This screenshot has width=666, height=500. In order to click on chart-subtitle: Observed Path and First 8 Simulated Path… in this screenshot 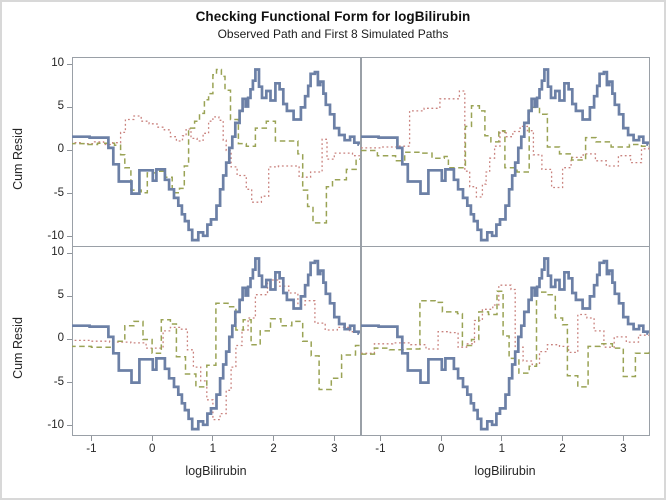, I will do `click(333, 34)`.